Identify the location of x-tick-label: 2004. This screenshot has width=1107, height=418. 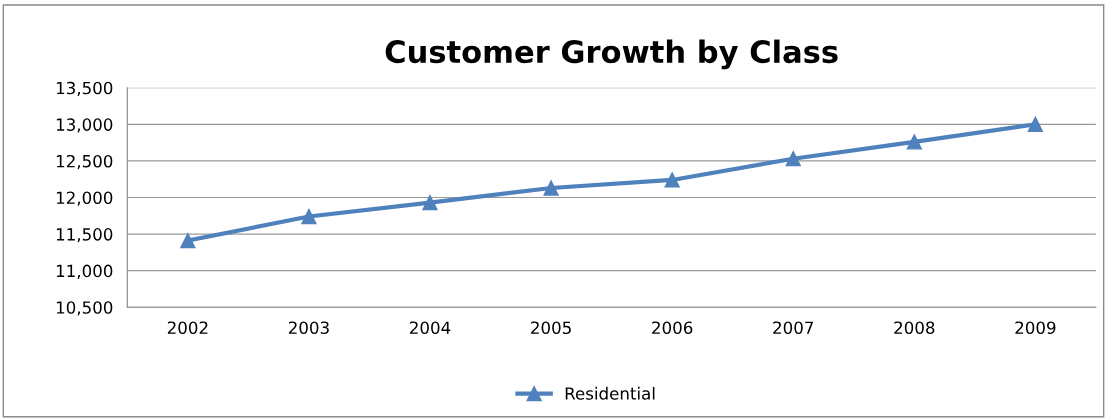
(430, 328).